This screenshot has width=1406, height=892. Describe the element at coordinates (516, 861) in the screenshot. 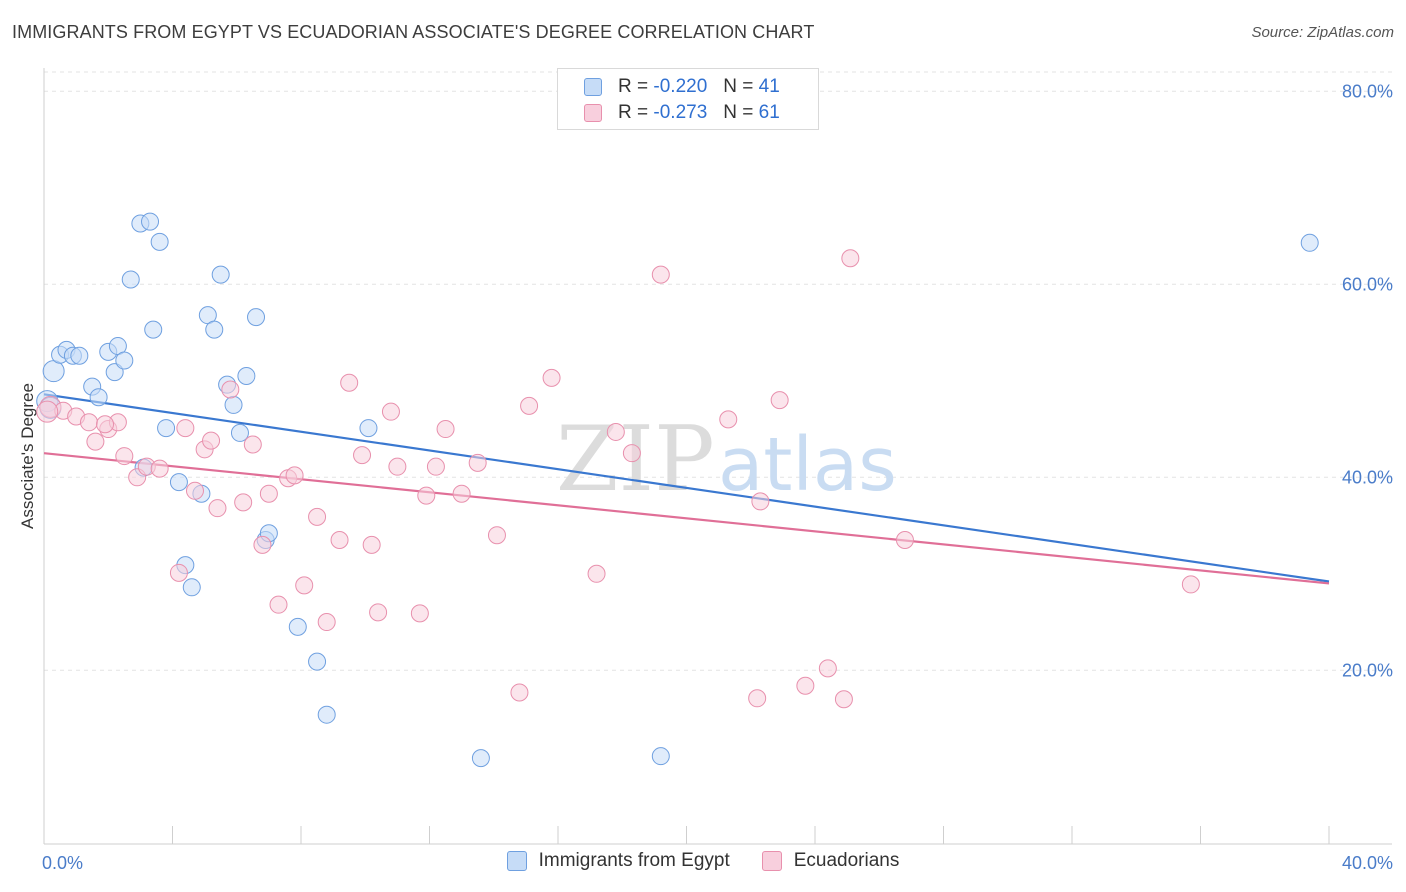

I see `series-swatch-egypt` at that location.